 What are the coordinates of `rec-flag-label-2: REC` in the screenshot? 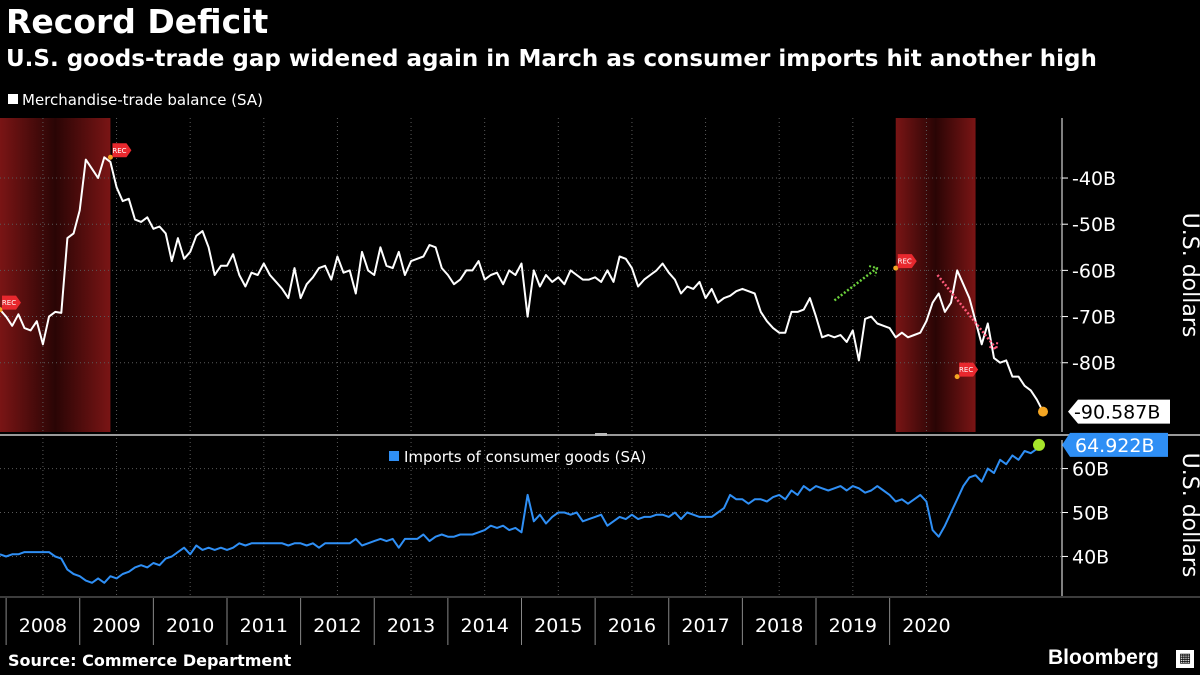 It's located at (905, 262).